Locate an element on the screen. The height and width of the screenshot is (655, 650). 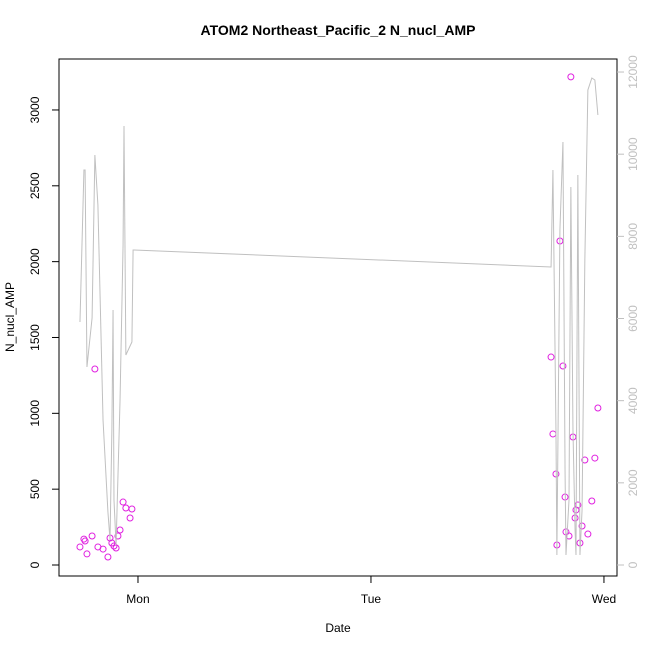
y2-tick-label: 12000 is located at coordinates (633, 72).